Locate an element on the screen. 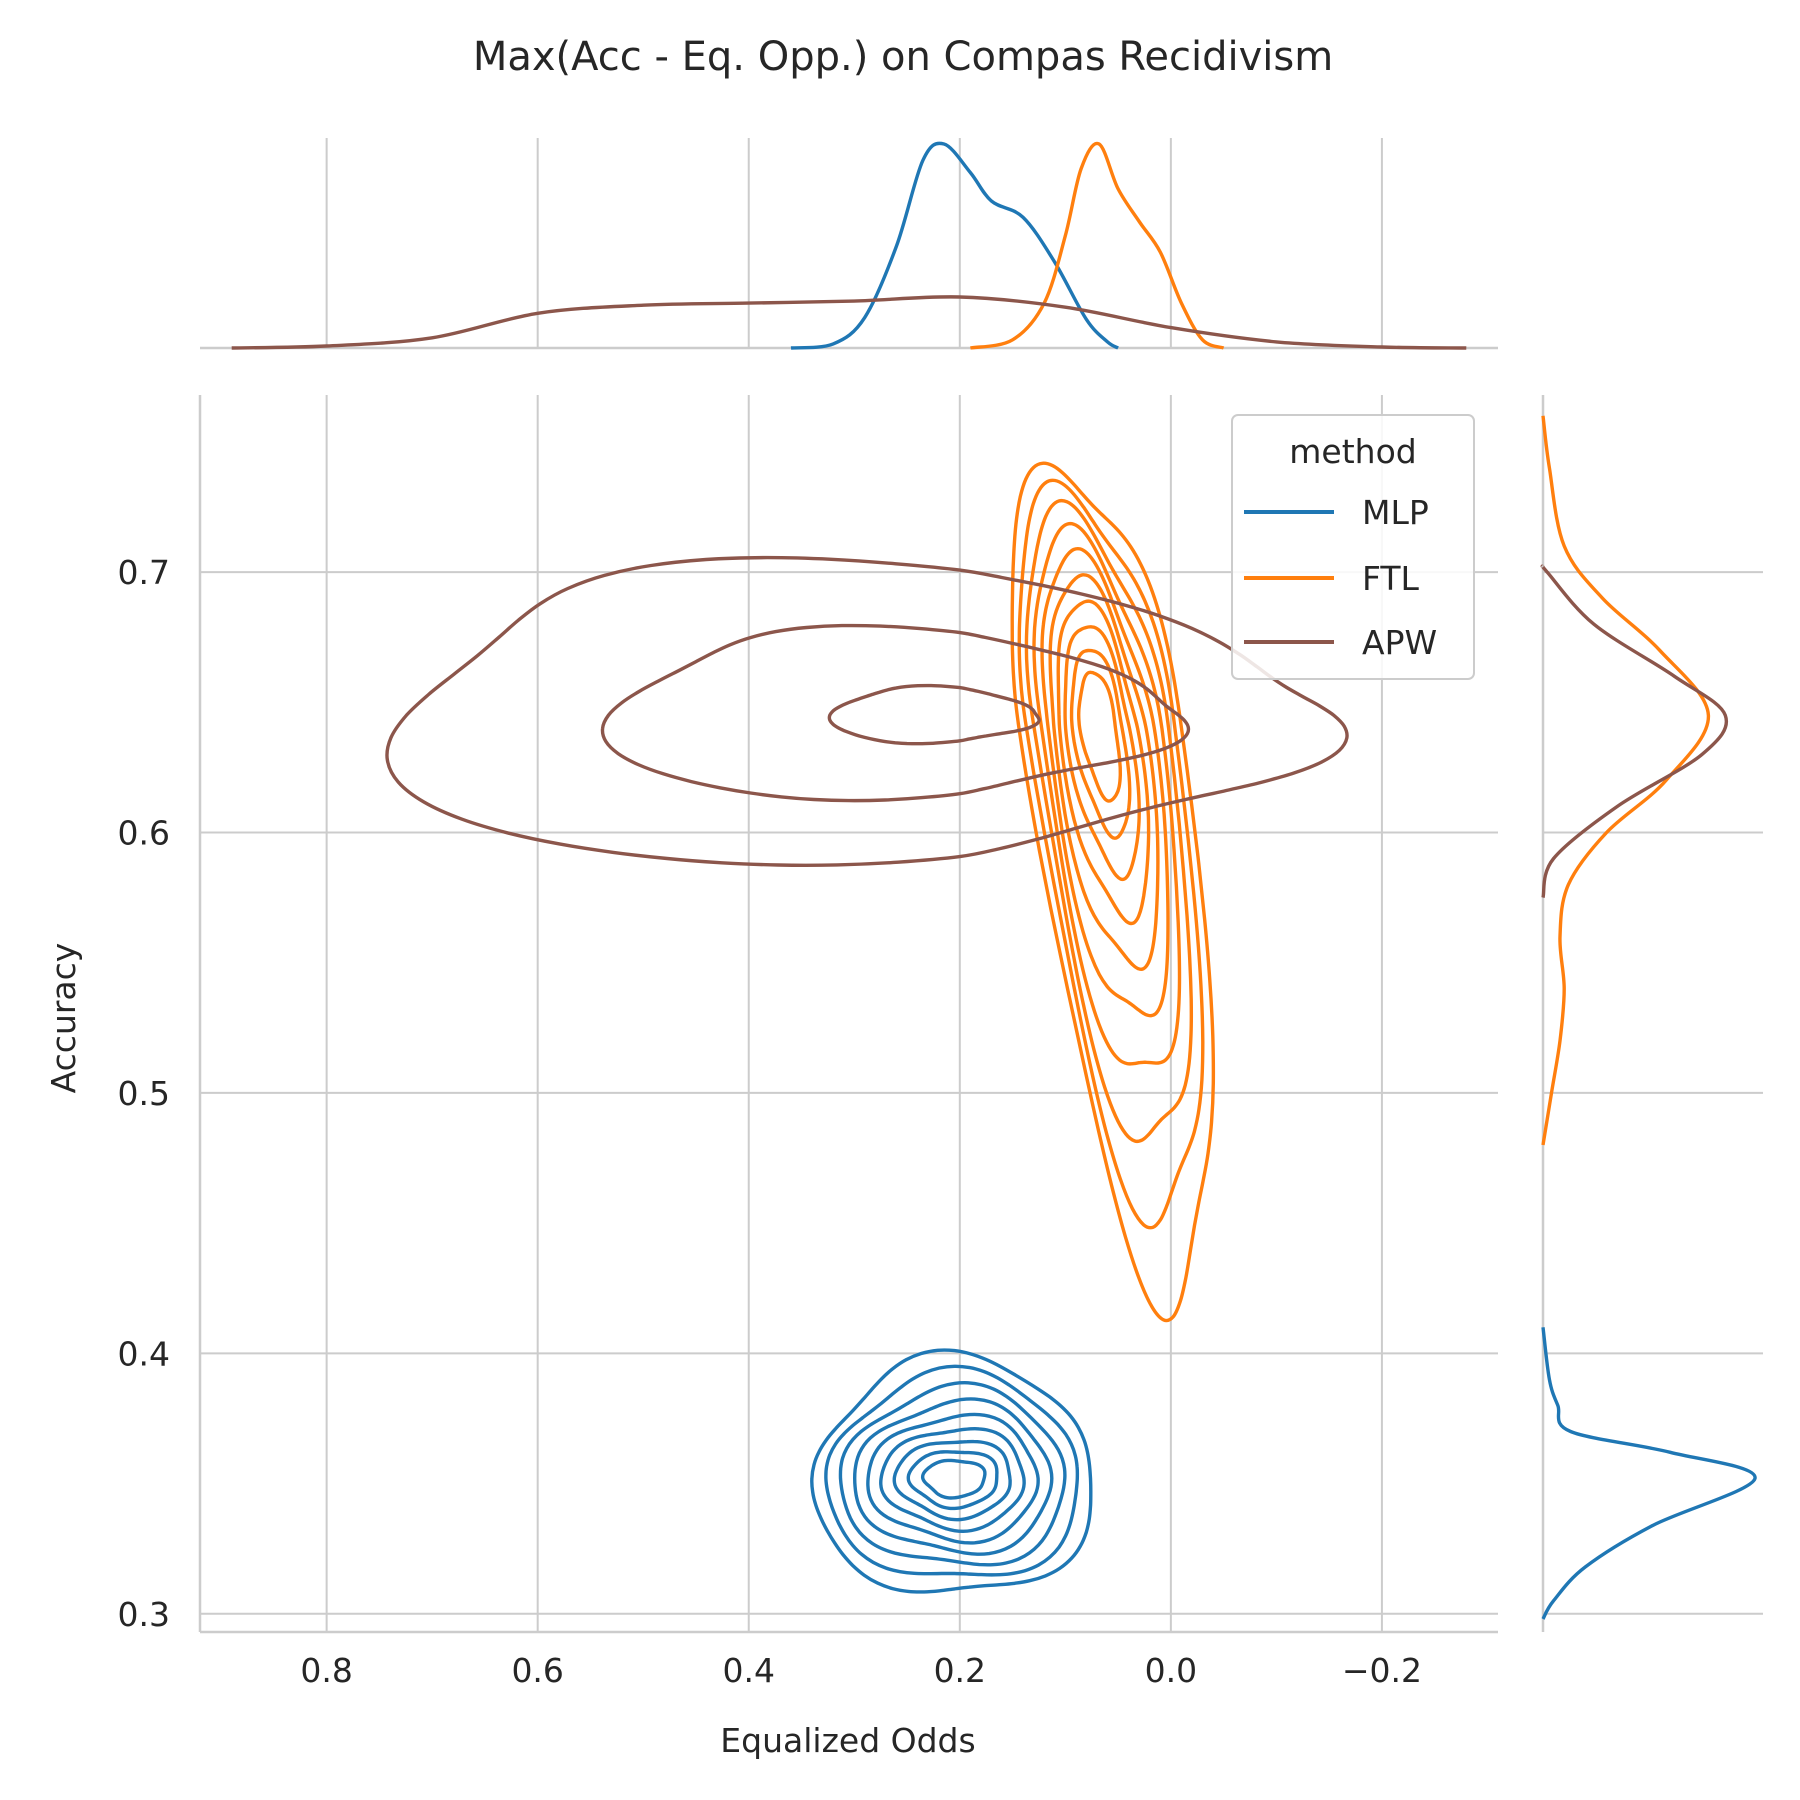  right-density-mlp is located at coordinates (1649, 1473).